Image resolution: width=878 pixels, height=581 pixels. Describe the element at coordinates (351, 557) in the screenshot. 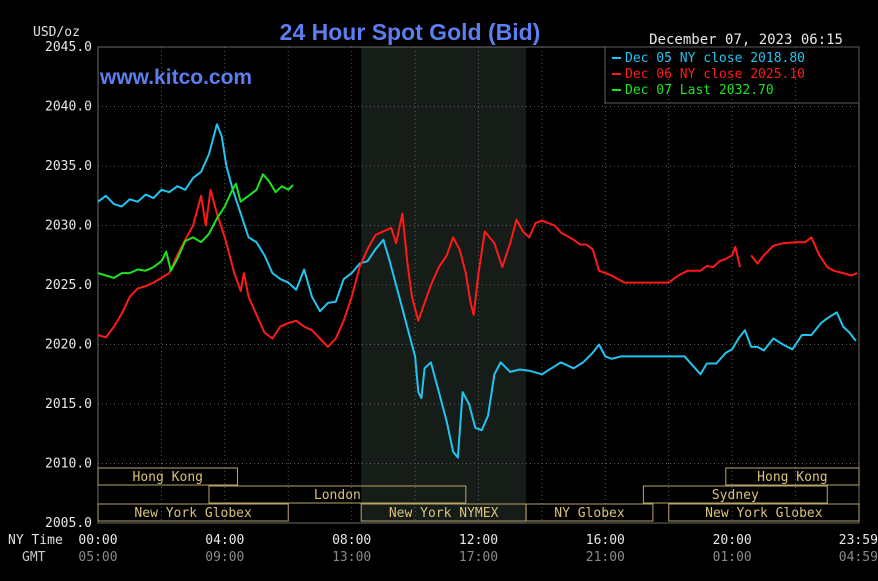

I see `x-tick-label-gmt: 13:00` at that location.